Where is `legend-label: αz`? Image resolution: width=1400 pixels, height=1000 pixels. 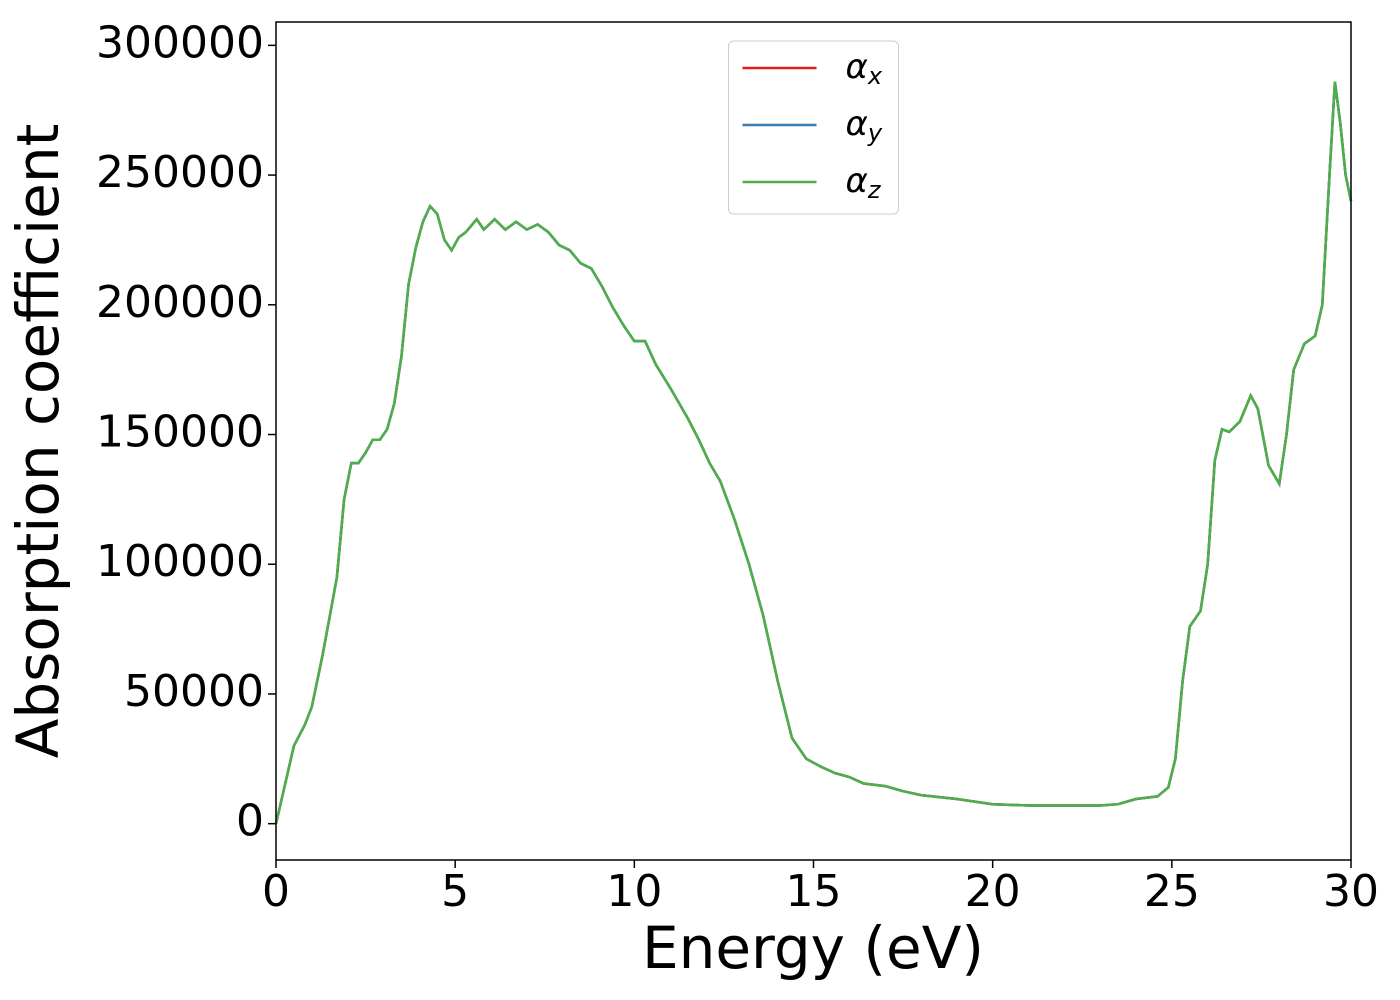 legend-label: αz is located at coordinates (864, 183).